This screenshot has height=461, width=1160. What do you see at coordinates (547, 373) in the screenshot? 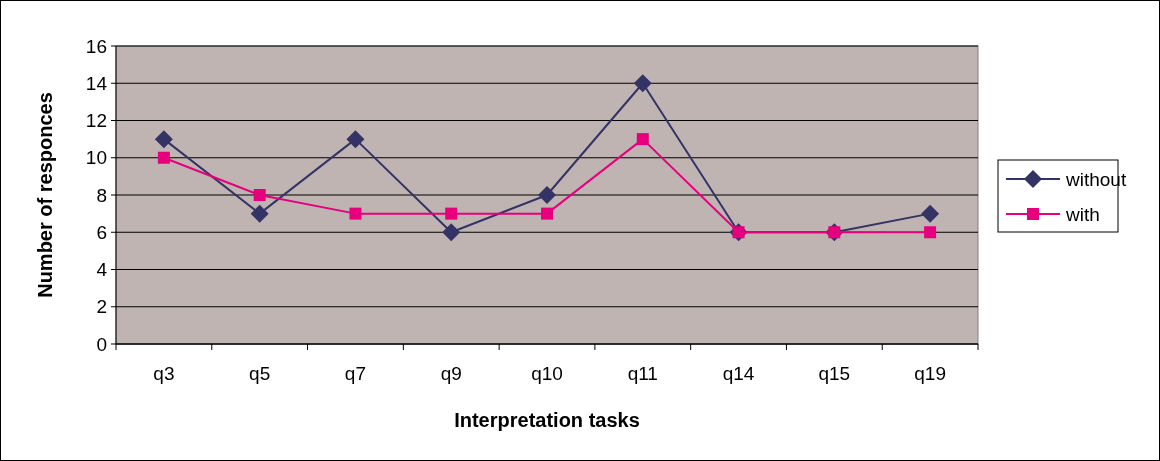
I see `x-tick-label: q10` at bounding box center [547, 373].